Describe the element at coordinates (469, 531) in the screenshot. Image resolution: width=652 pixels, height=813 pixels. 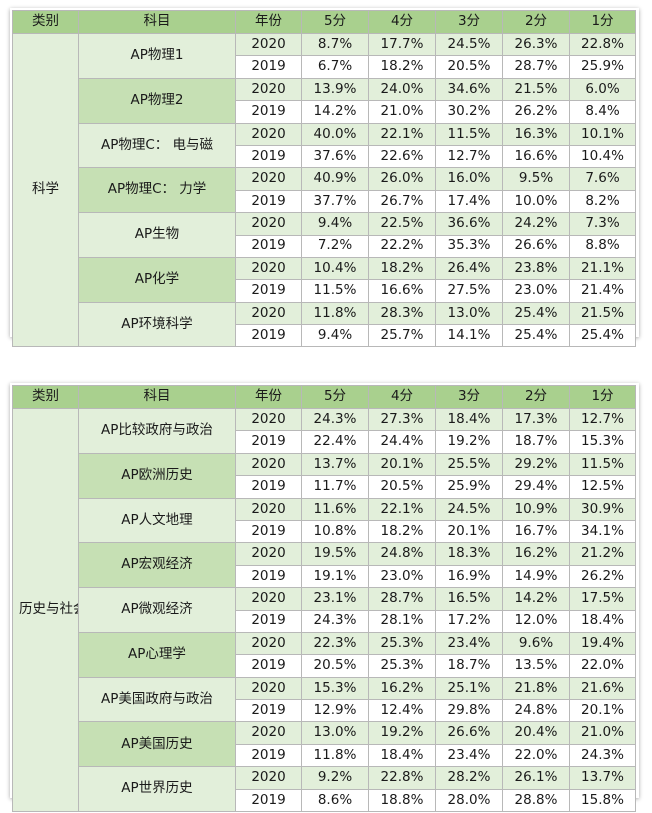
I see `score-3-percent-cell: 20.1%` at that location.